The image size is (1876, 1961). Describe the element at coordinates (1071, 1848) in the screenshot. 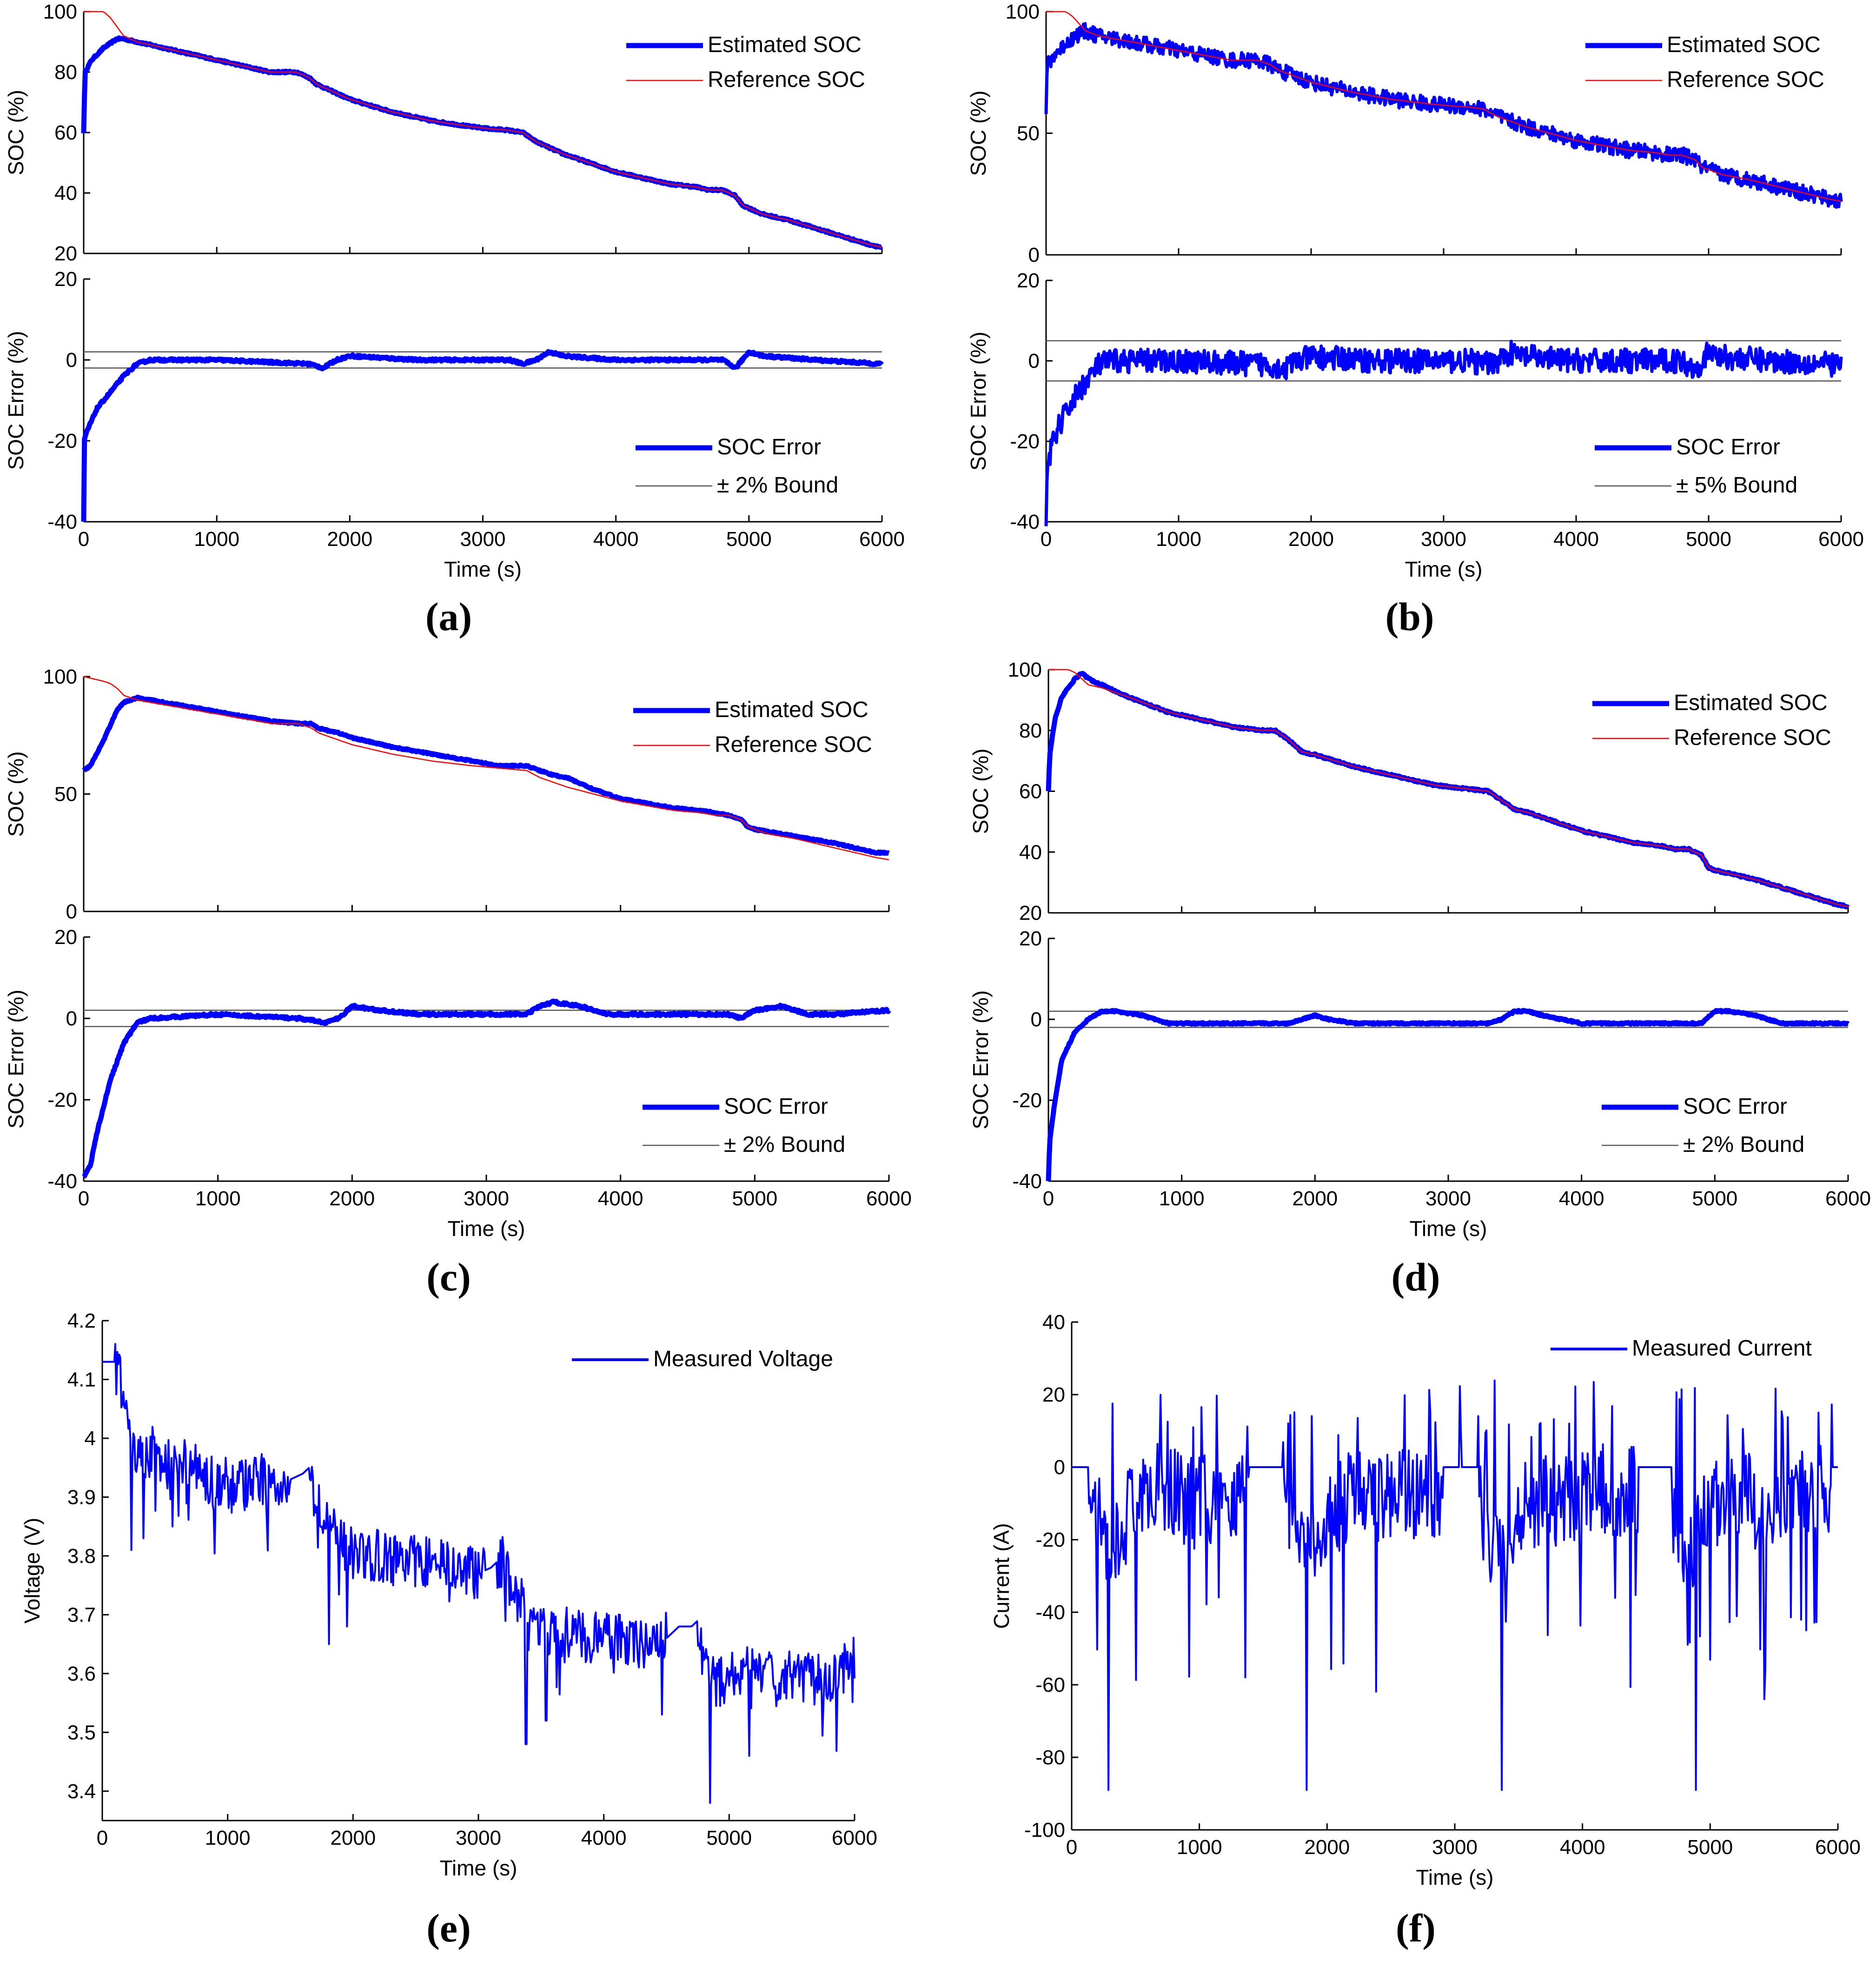

I see `signal-xtick-label: 0` at that location.